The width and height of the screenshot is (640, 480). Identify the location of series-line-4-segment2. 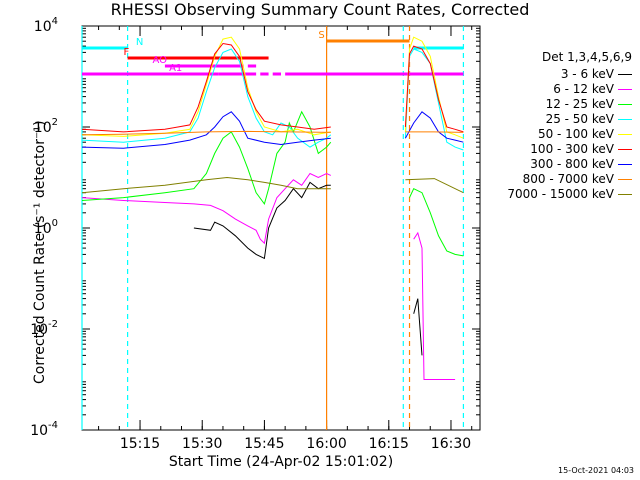
(434, 87).